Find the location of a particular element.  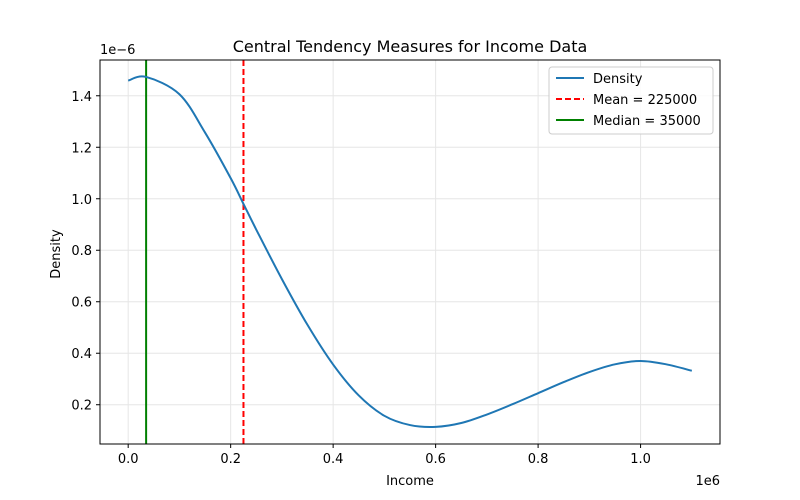

legend: Density Mean = 225000 Median = 35000 is located at coordinates (631, 100).